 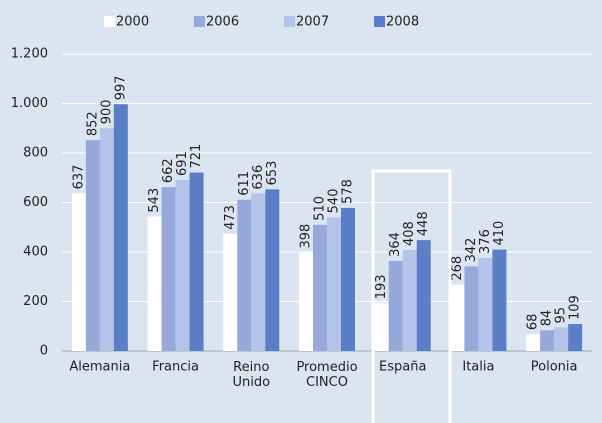 I want to click on value-label: 448, so click(x=423, y=223).